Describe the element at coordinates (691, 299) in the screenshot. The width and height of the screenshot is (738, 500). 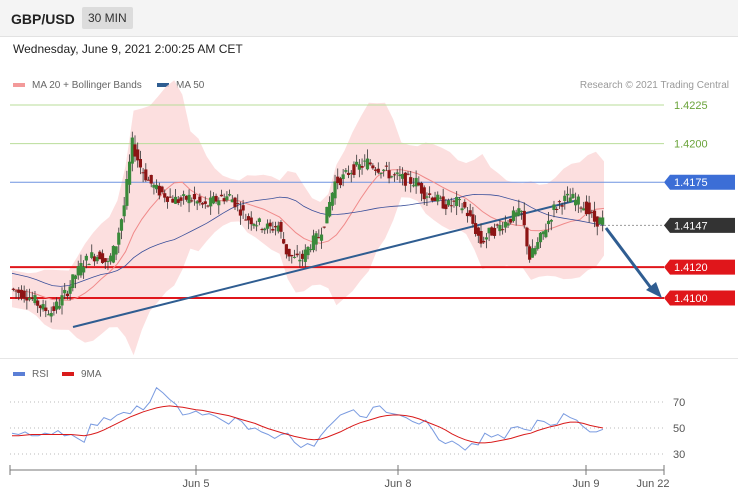
I see `level-label-1.4100: 1.4100` at that location.